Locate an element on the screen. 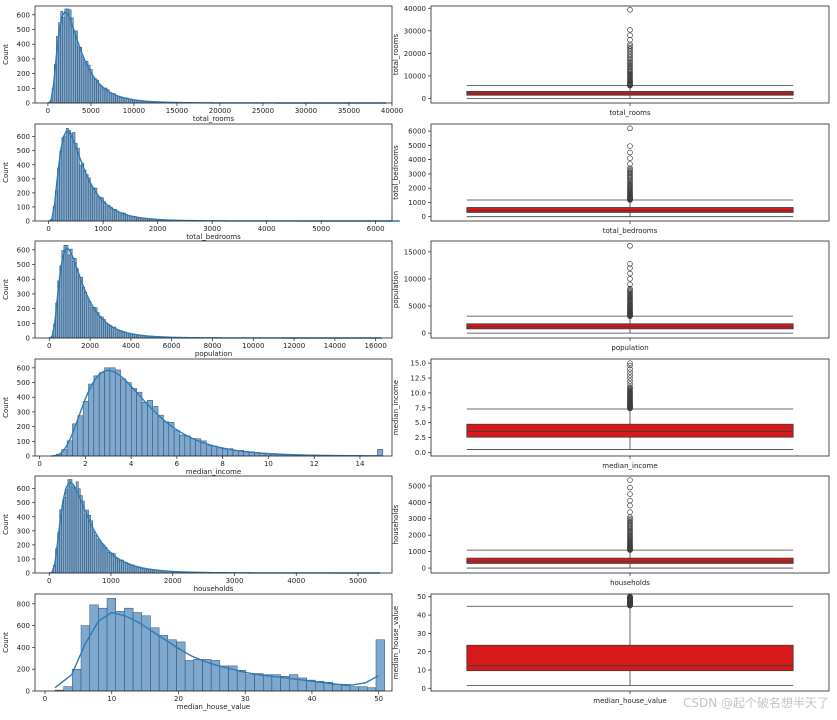  y-axis-label: median_income is located at coordinates (396, 407).